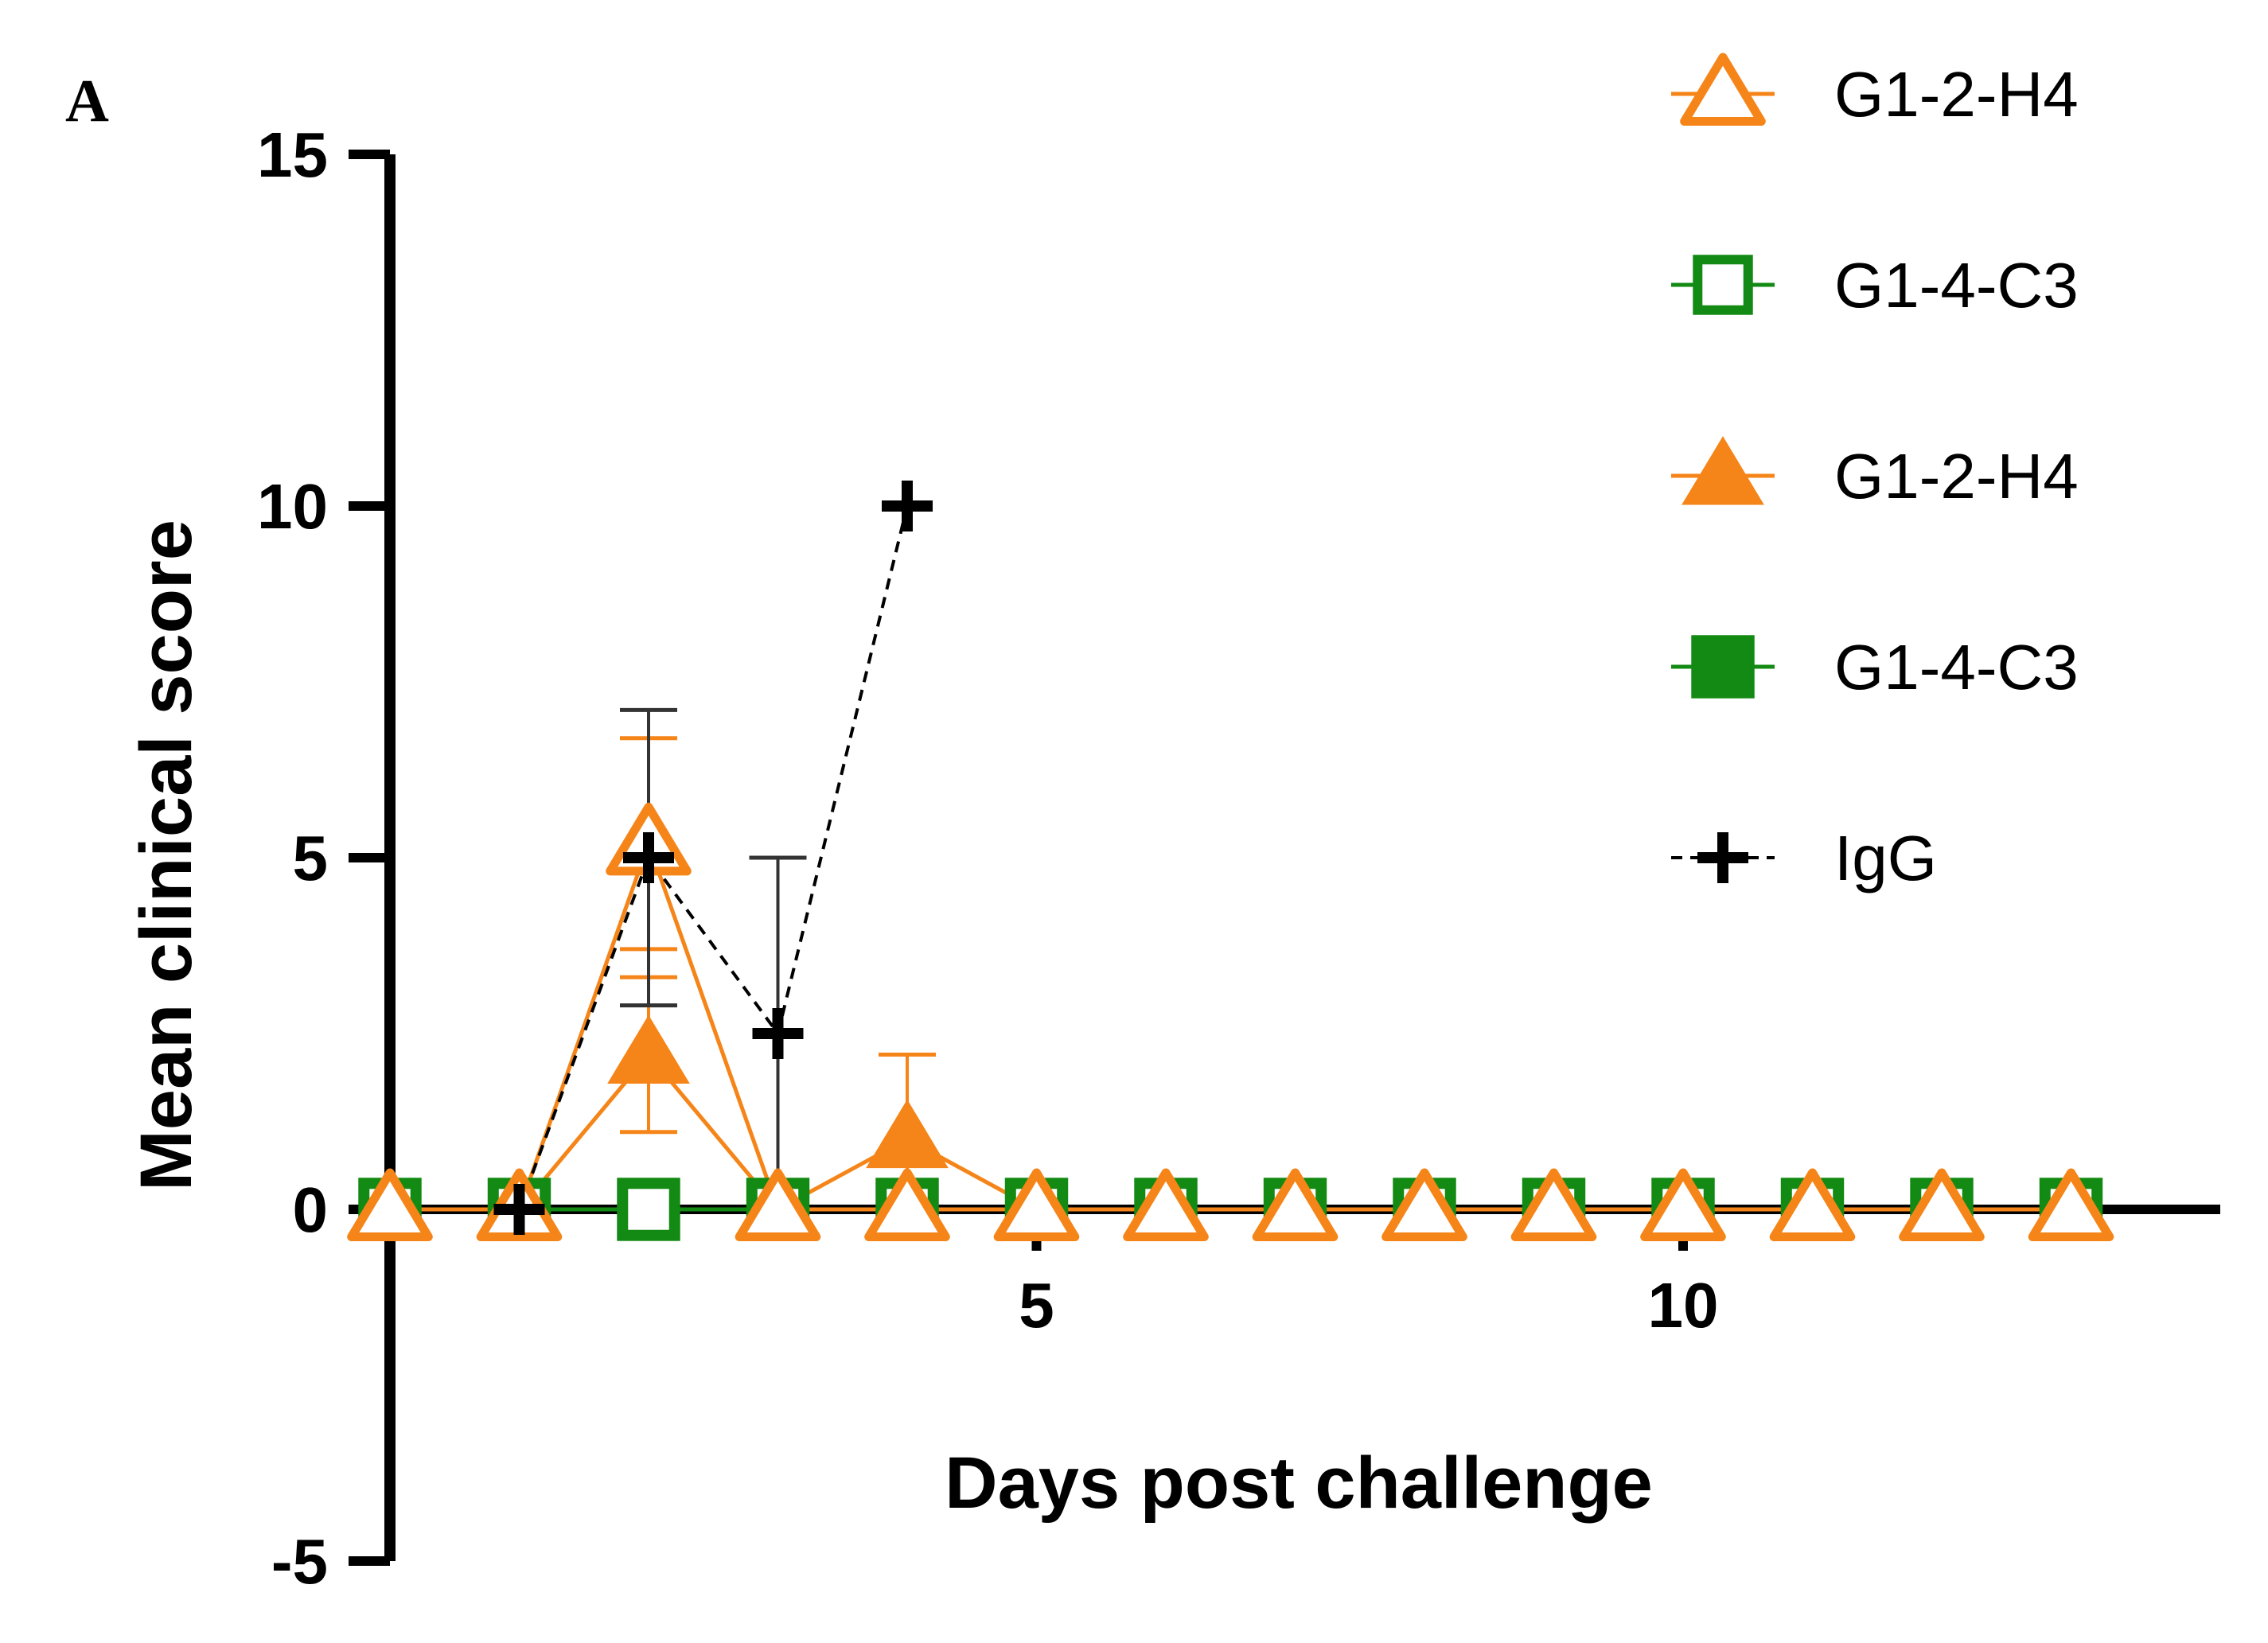  What do you see at coordinates (311, 858) in the screenshot?
I see `y-tick-label: 5` at bounding box center [311, 858].